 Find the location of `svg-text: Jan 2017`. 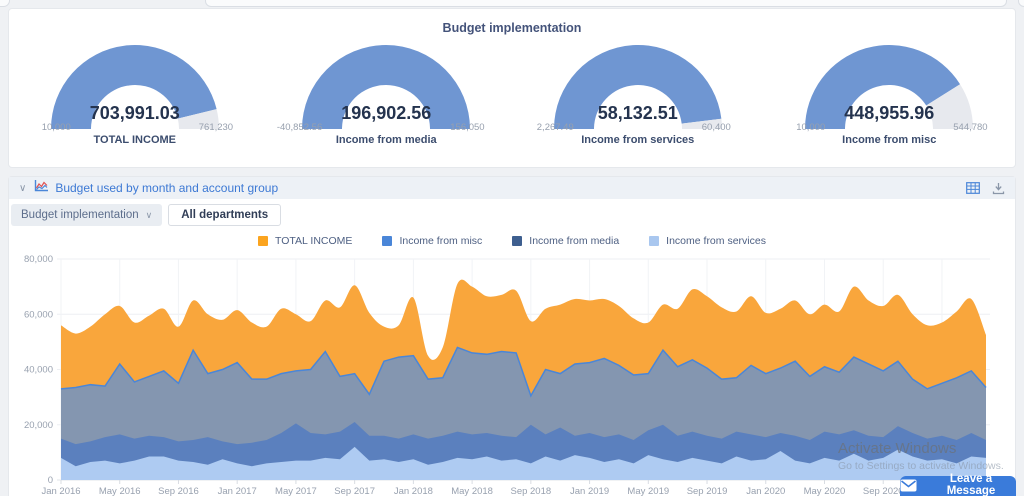

svg-text: Jan 2017 is located at coordinates (237, 491).